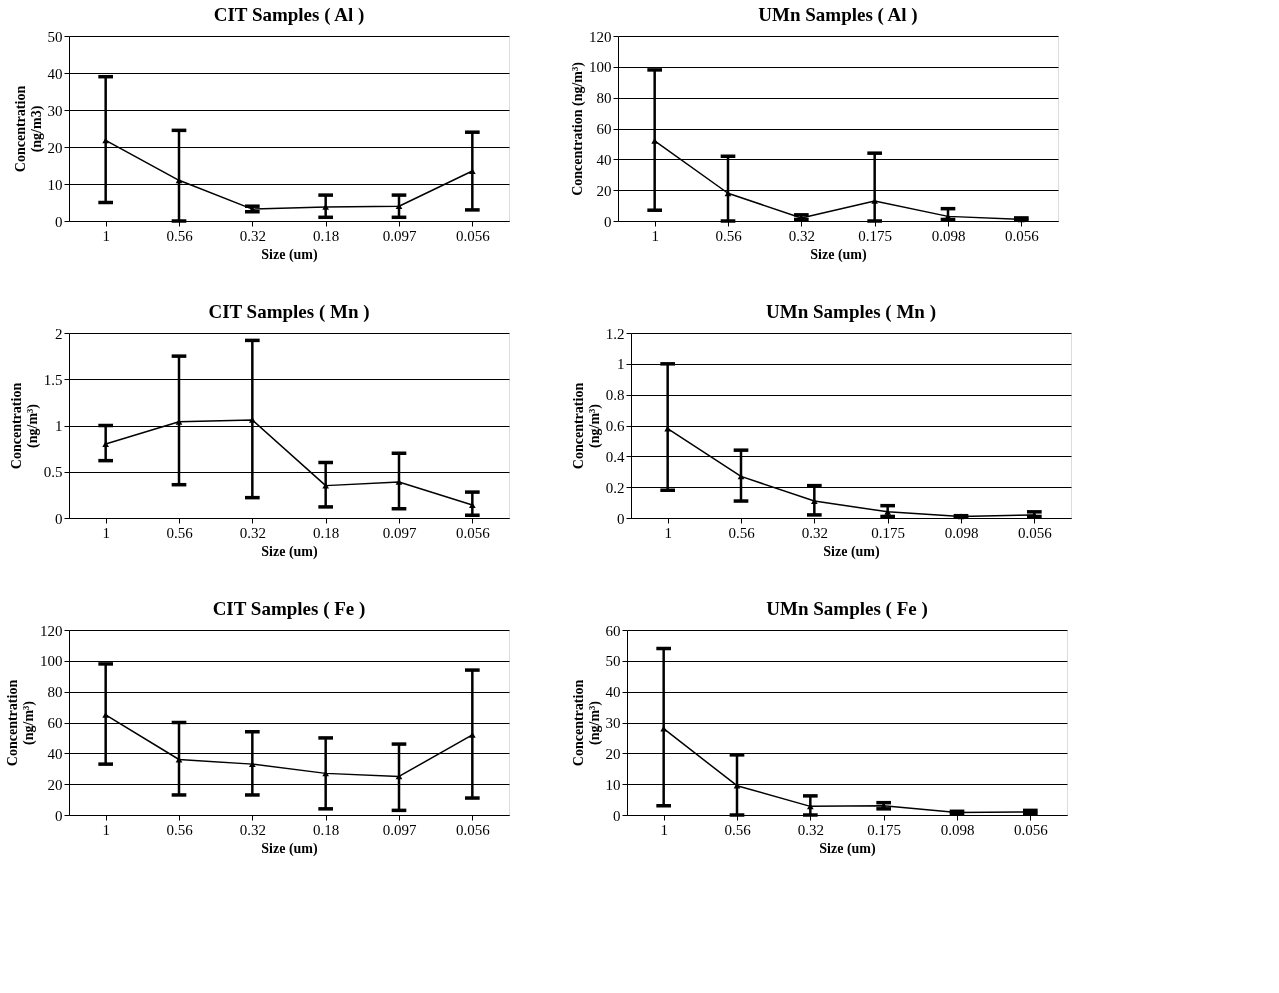 This screenshot has width=1279, height=993. I want to click on chart-title: CIT Samples ( Fe ), so click(289, 609).